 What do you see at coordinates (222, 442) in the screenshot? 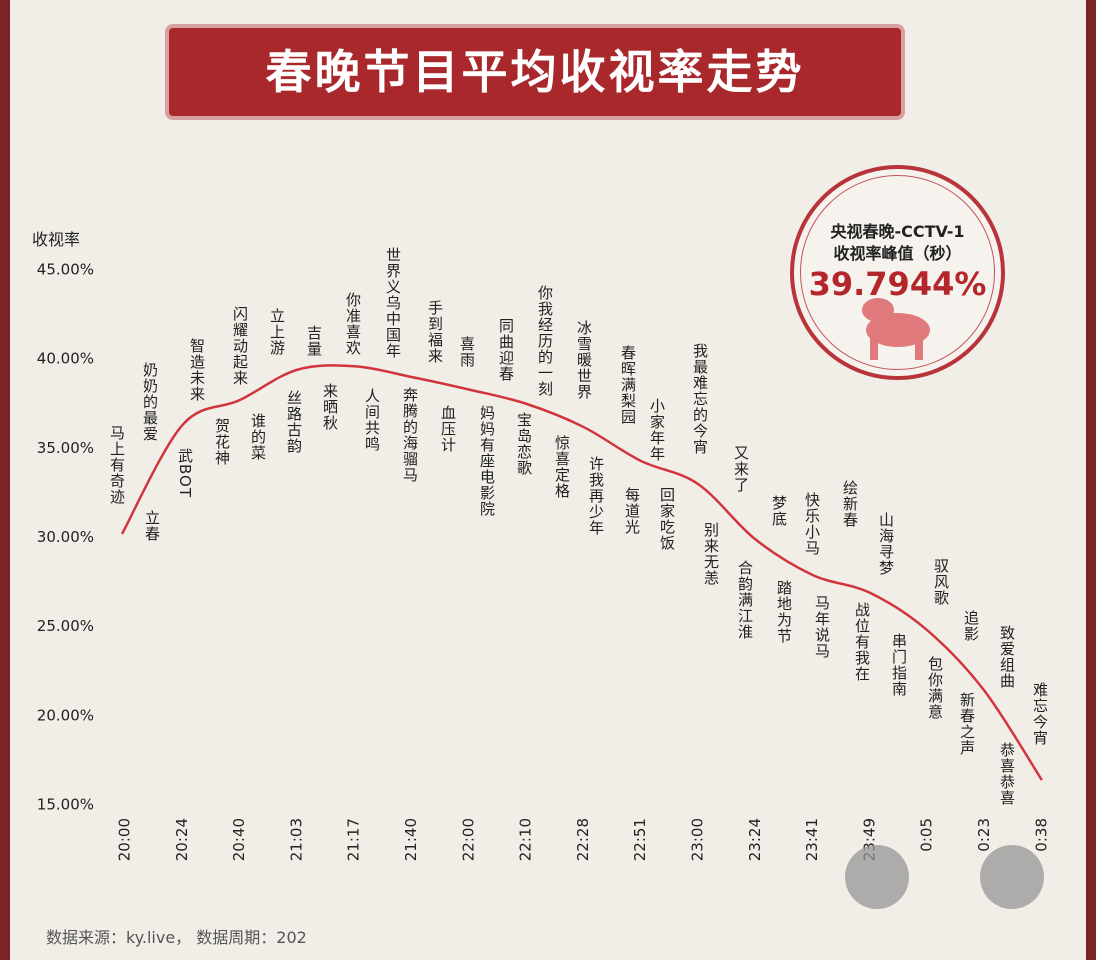
I see `program-label: 贺花神` at bounding box center [222, 442].